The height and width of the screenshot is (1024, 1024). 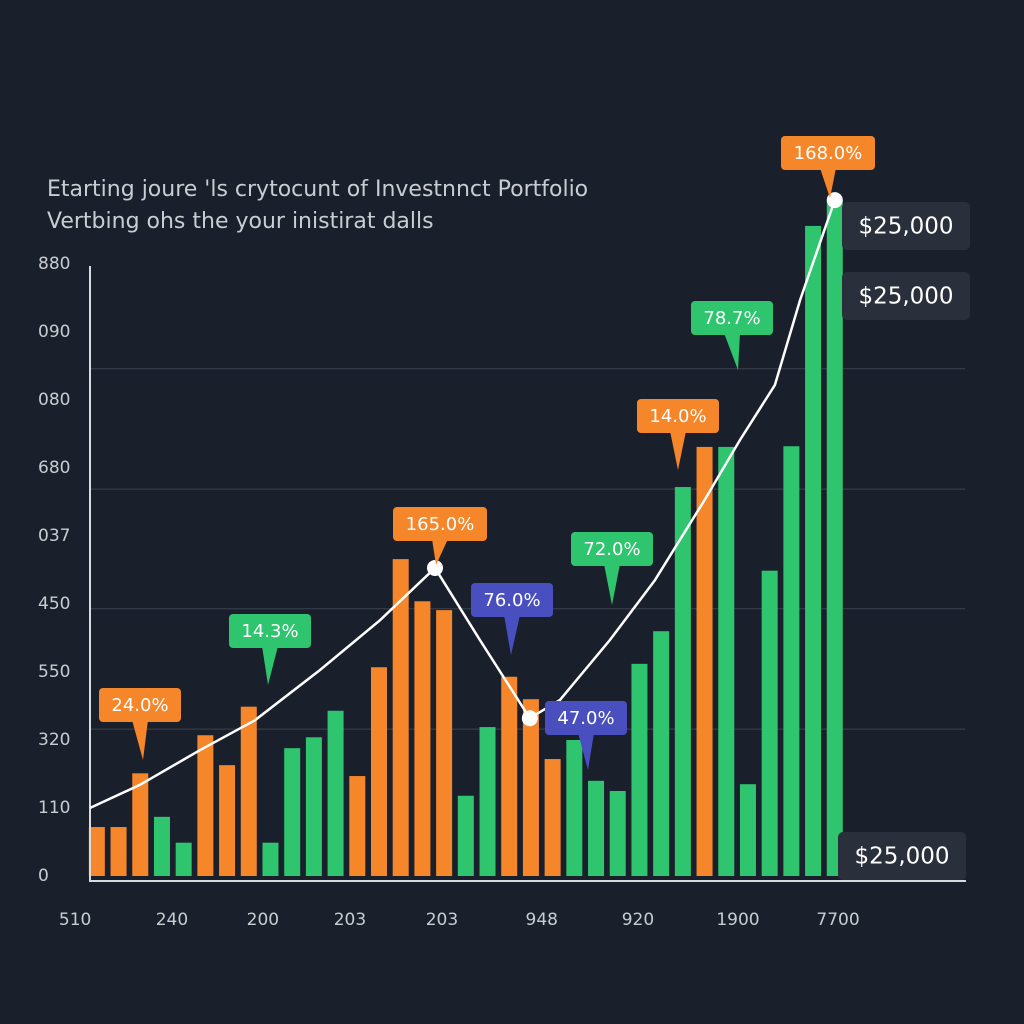 I want to click on callout-label: 24.0%, so click(x=139, y=705).